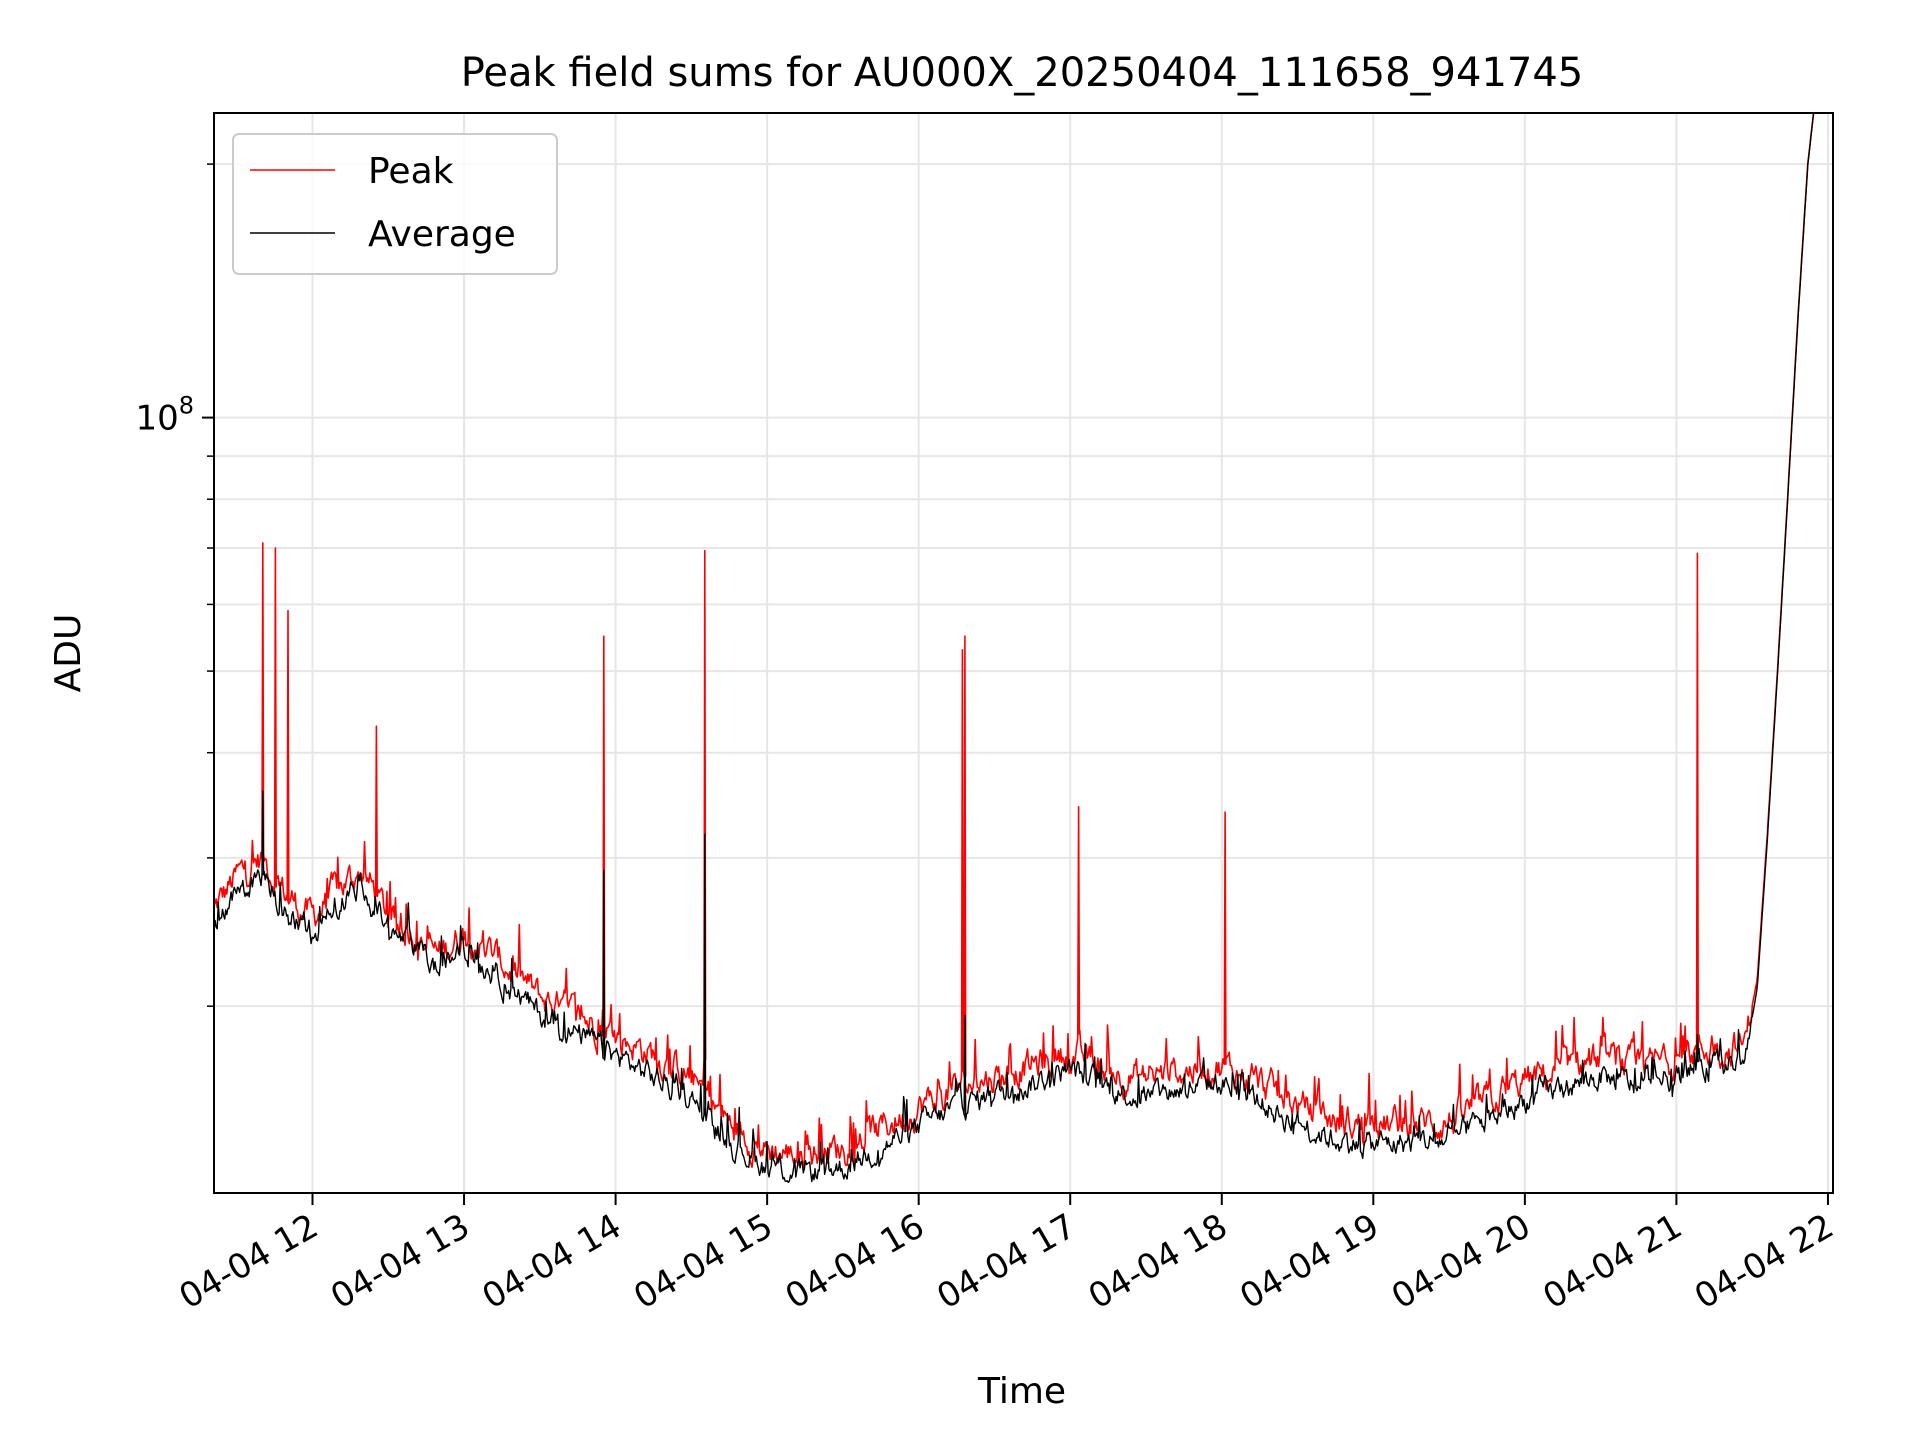 The width and height of the screenshot is (1920, 1440). I want to click on y-axis: 108, so click(174, 585).